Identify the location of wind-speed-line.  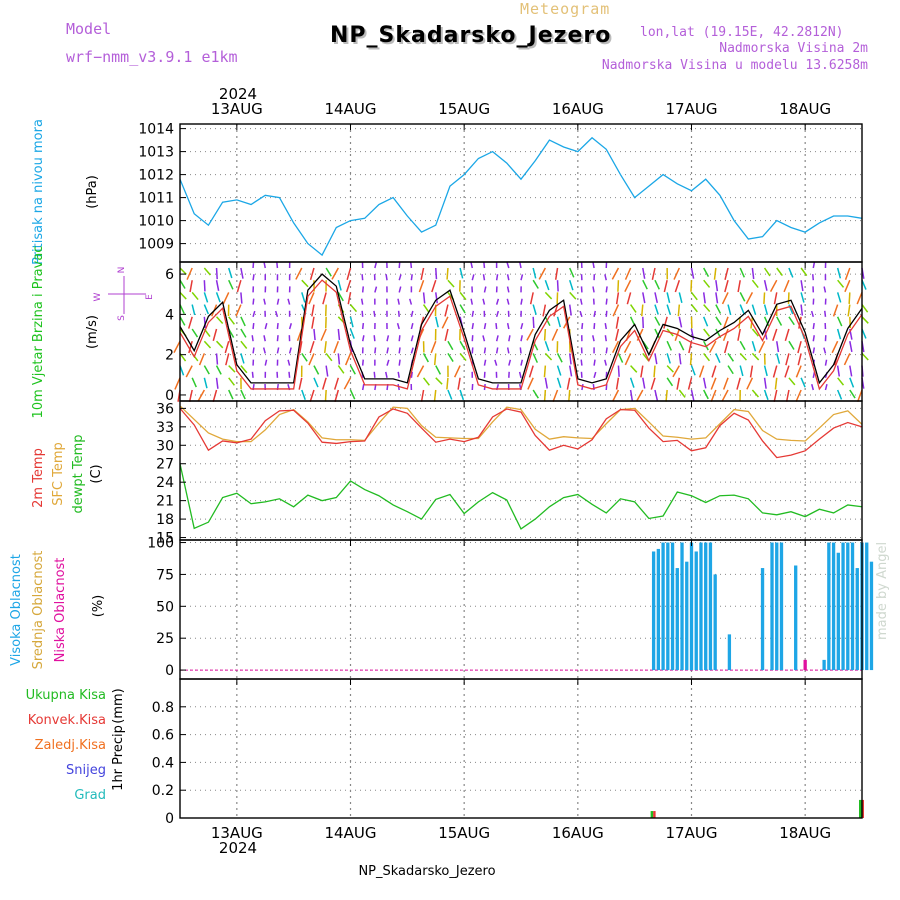
(521, 329).